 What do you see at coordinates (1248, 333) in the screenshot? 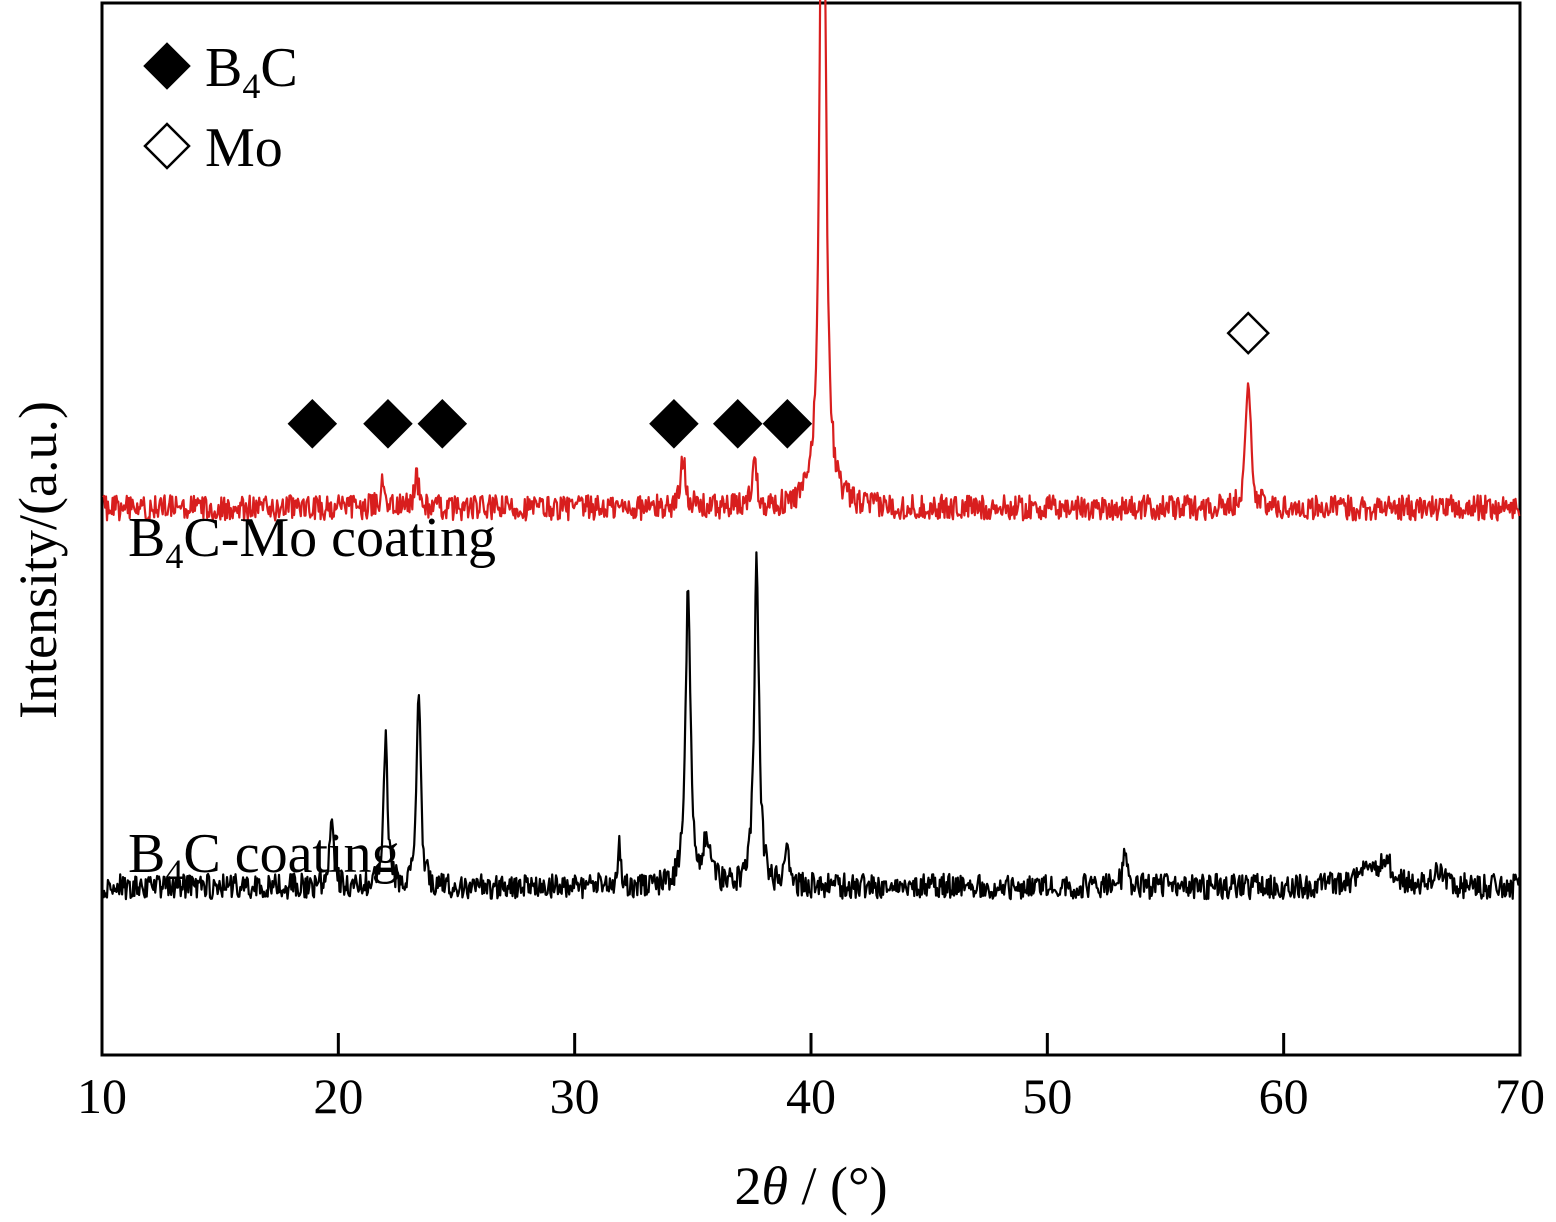
I see `mo-peak-marker` at bounding box center [1248, 333].